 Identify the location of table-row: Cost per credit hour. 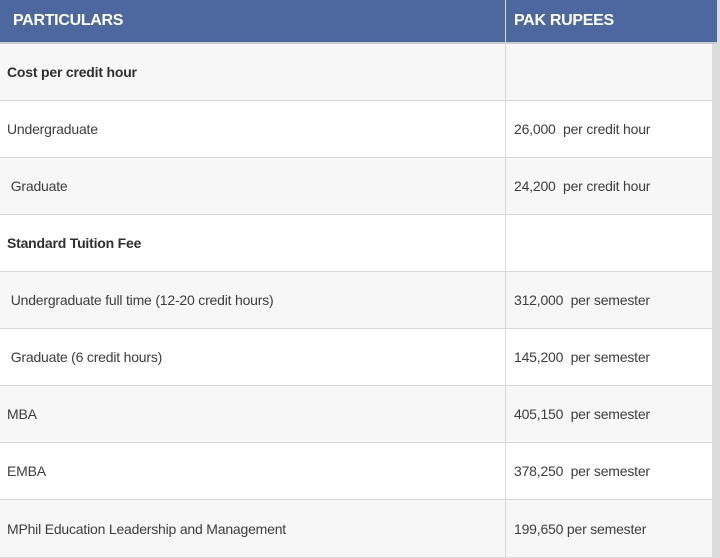
(356, 72).